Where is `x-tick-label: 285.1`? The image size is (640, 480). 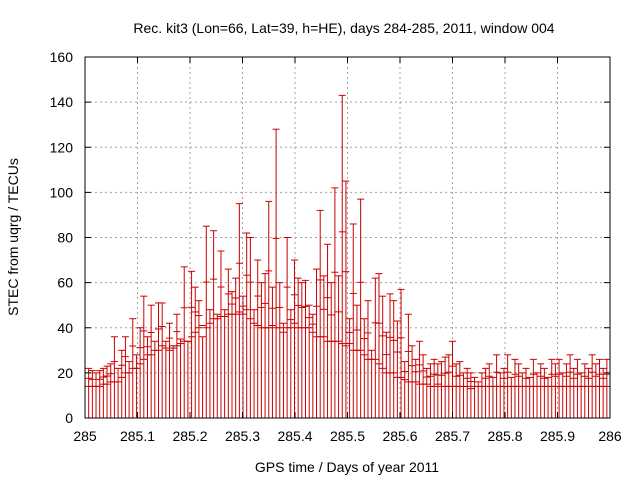 x-tick-label: 285.1 is located at coordinates (137, 436).